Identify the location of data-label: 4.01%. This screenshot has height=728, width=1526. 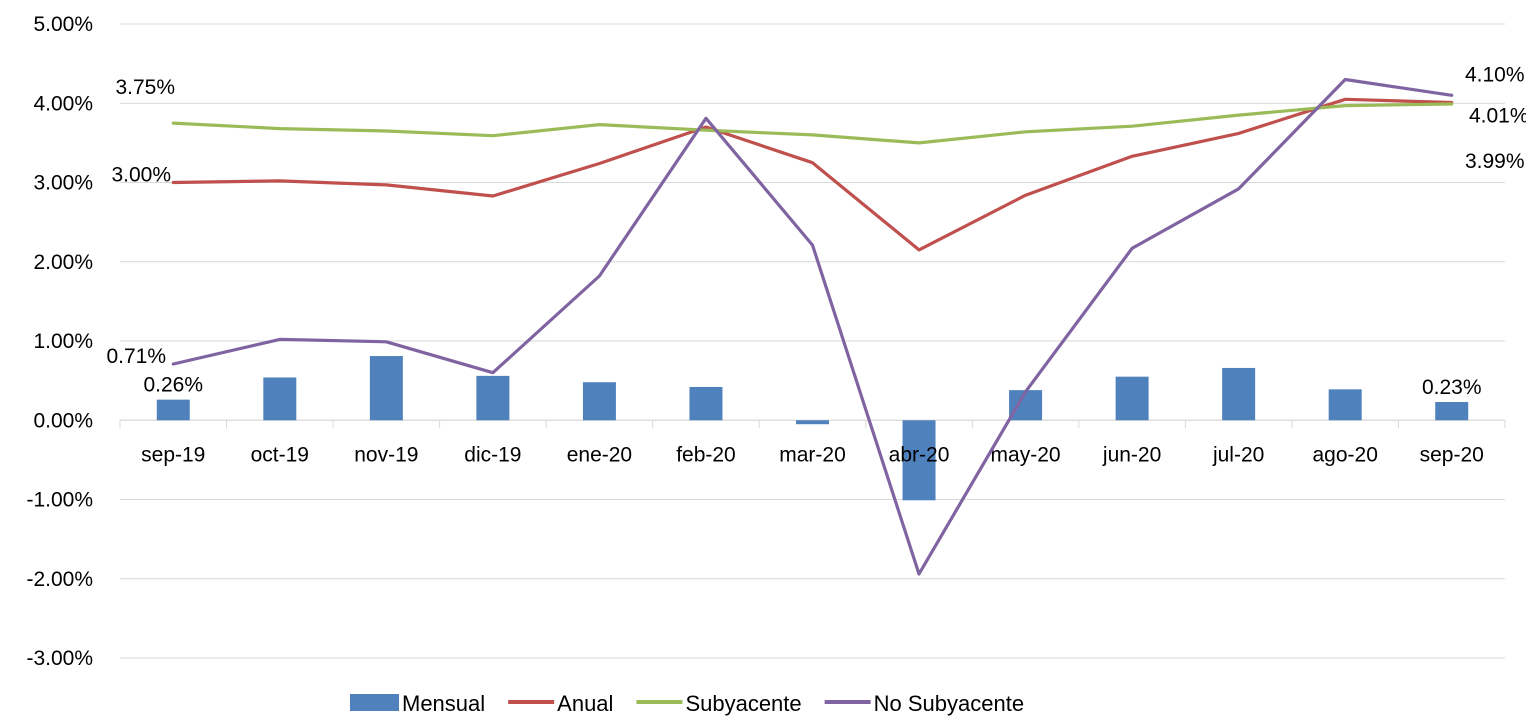
(1497, 115).